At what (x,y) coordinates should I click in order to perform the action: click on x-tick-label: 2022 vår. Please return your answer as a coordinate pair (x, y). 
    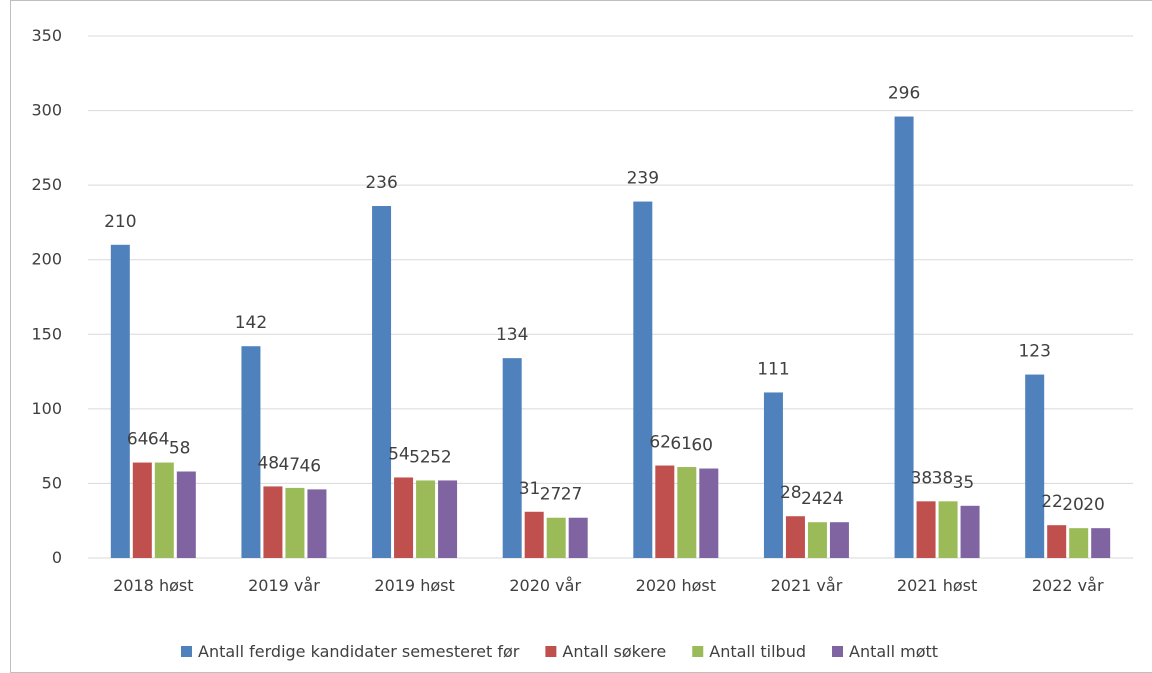
    Looking at the image, I should click on (1068, 585).